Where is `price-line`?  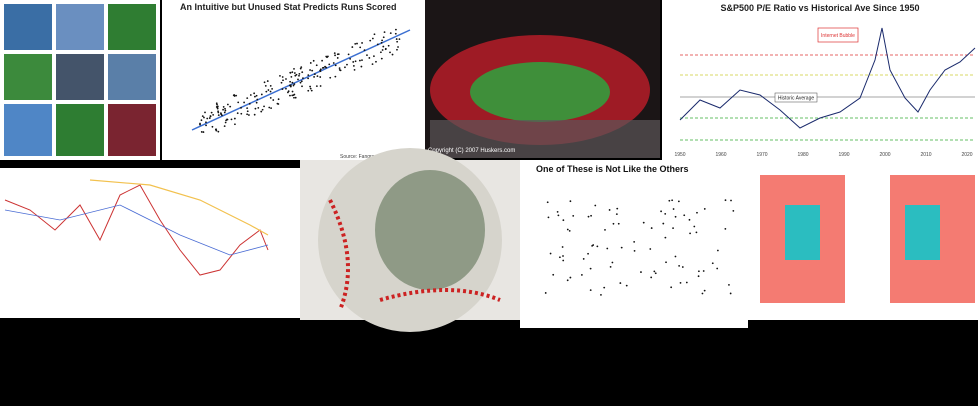
price-line is located at coordinates (136, 230).